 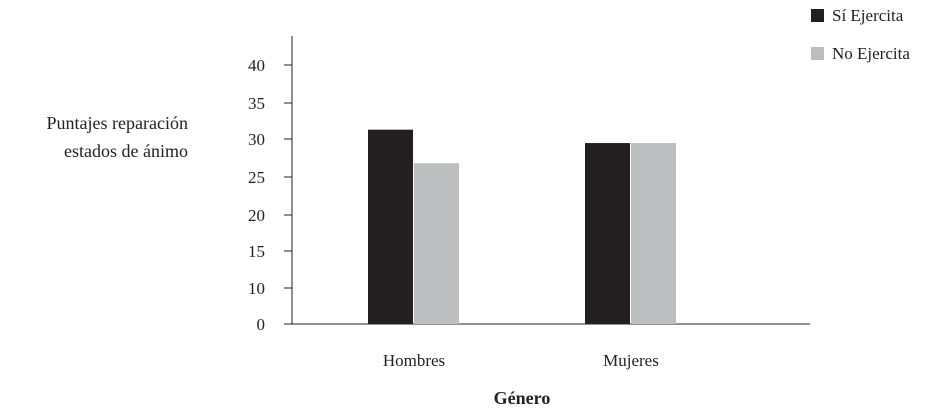 What do you see at coordinates (860, 34) in the screenshot?
I see `legend: Sí Ejercita No Ejercita` at bounding box center [860, 34].